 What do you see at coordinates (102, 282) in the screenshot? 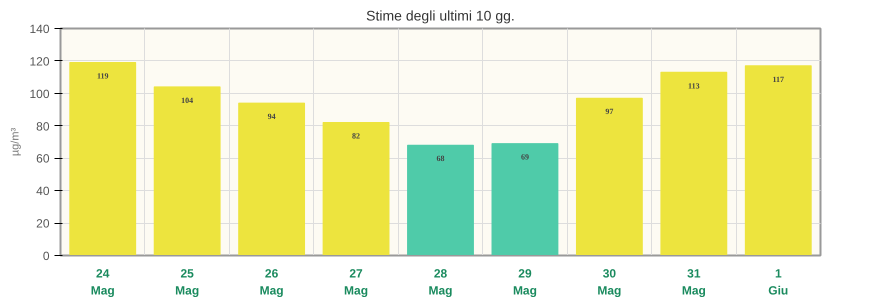
I see `x-tick-label: 24 Mag` at bounding box center [102, 282].